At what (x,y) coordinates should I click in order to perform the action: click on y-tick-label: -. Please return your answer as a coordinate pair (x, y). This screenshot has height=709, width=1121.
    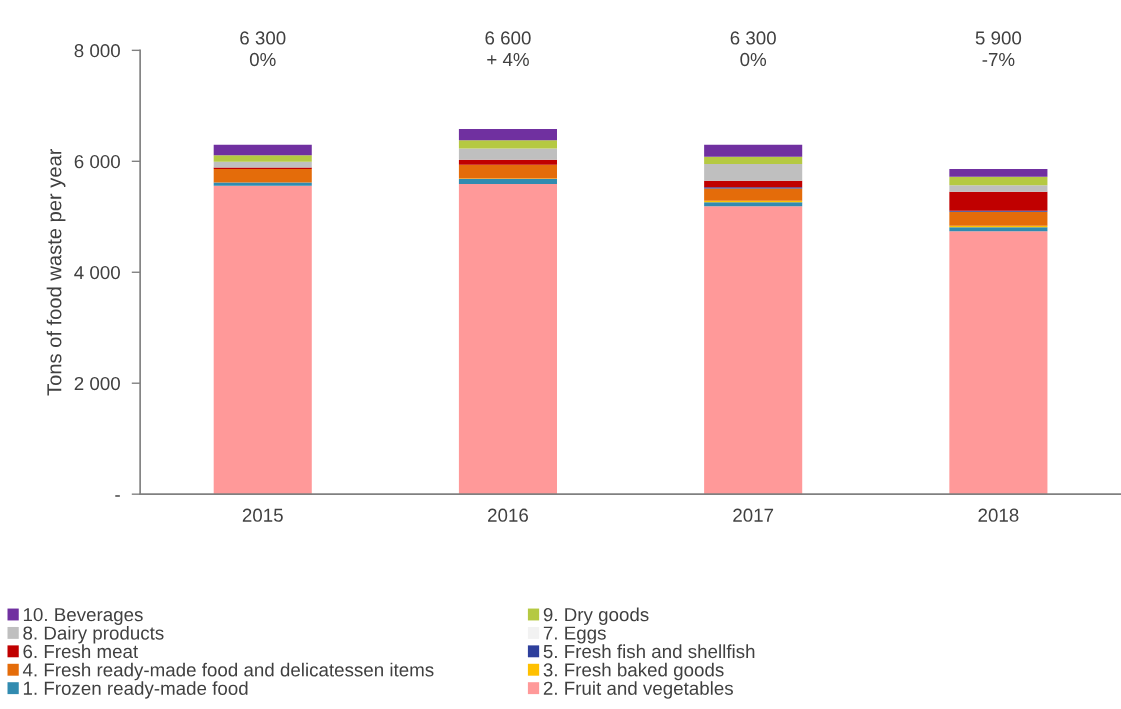
    Looking at the image, I should click on (117, 496).